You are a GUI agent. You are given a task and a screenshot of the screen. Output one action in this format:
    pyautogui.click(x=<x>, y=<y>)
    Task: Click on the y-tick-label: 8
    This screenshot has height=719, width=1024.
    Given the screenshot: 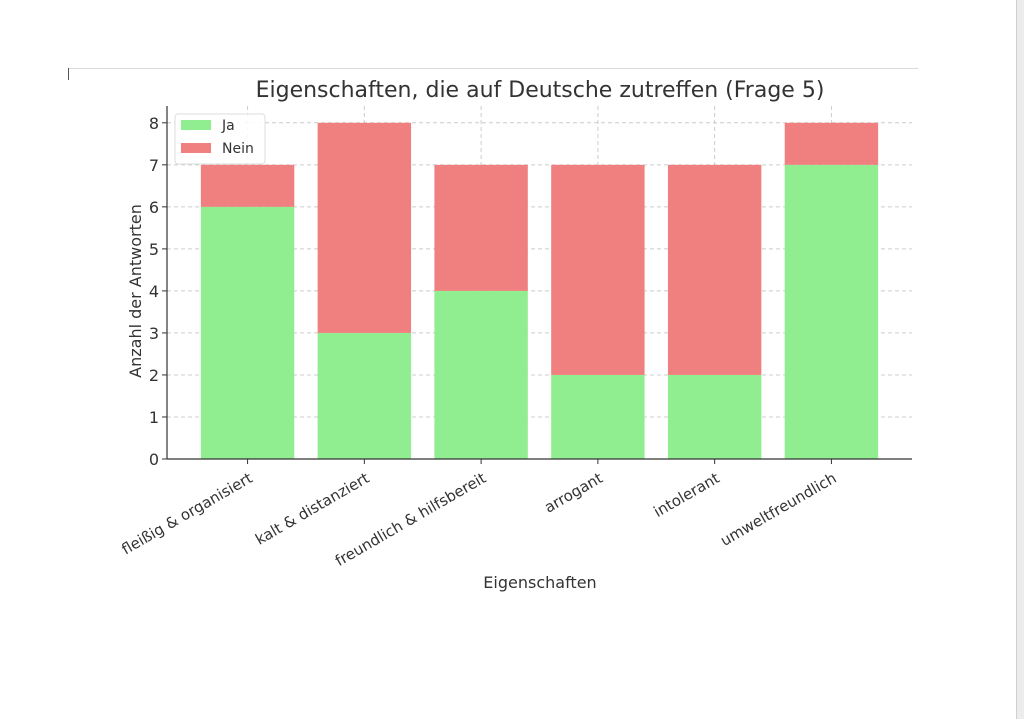 What is the action you would take?
    pyautogui.click(x=154, y=123)
    